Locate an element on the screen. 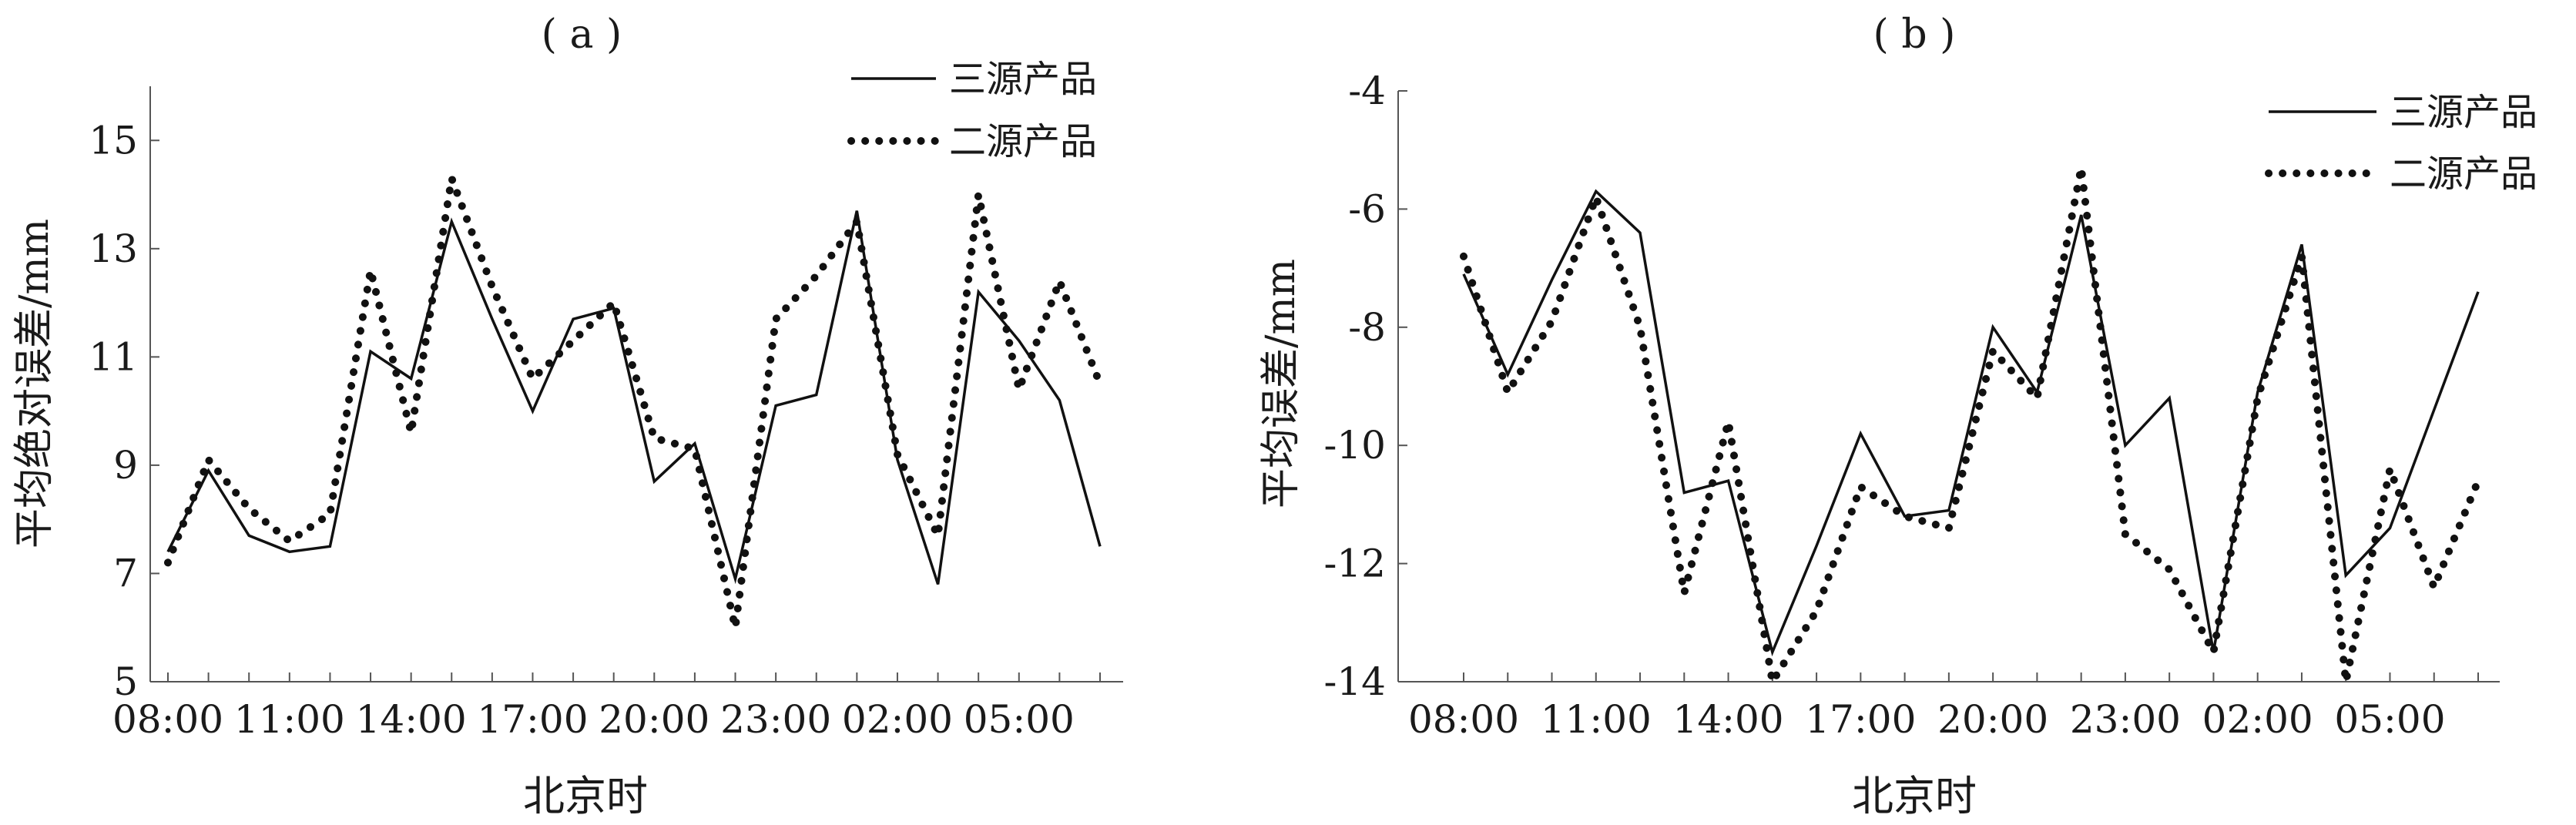  y-tick-label: -10 is located at coordinates (1354, 445).